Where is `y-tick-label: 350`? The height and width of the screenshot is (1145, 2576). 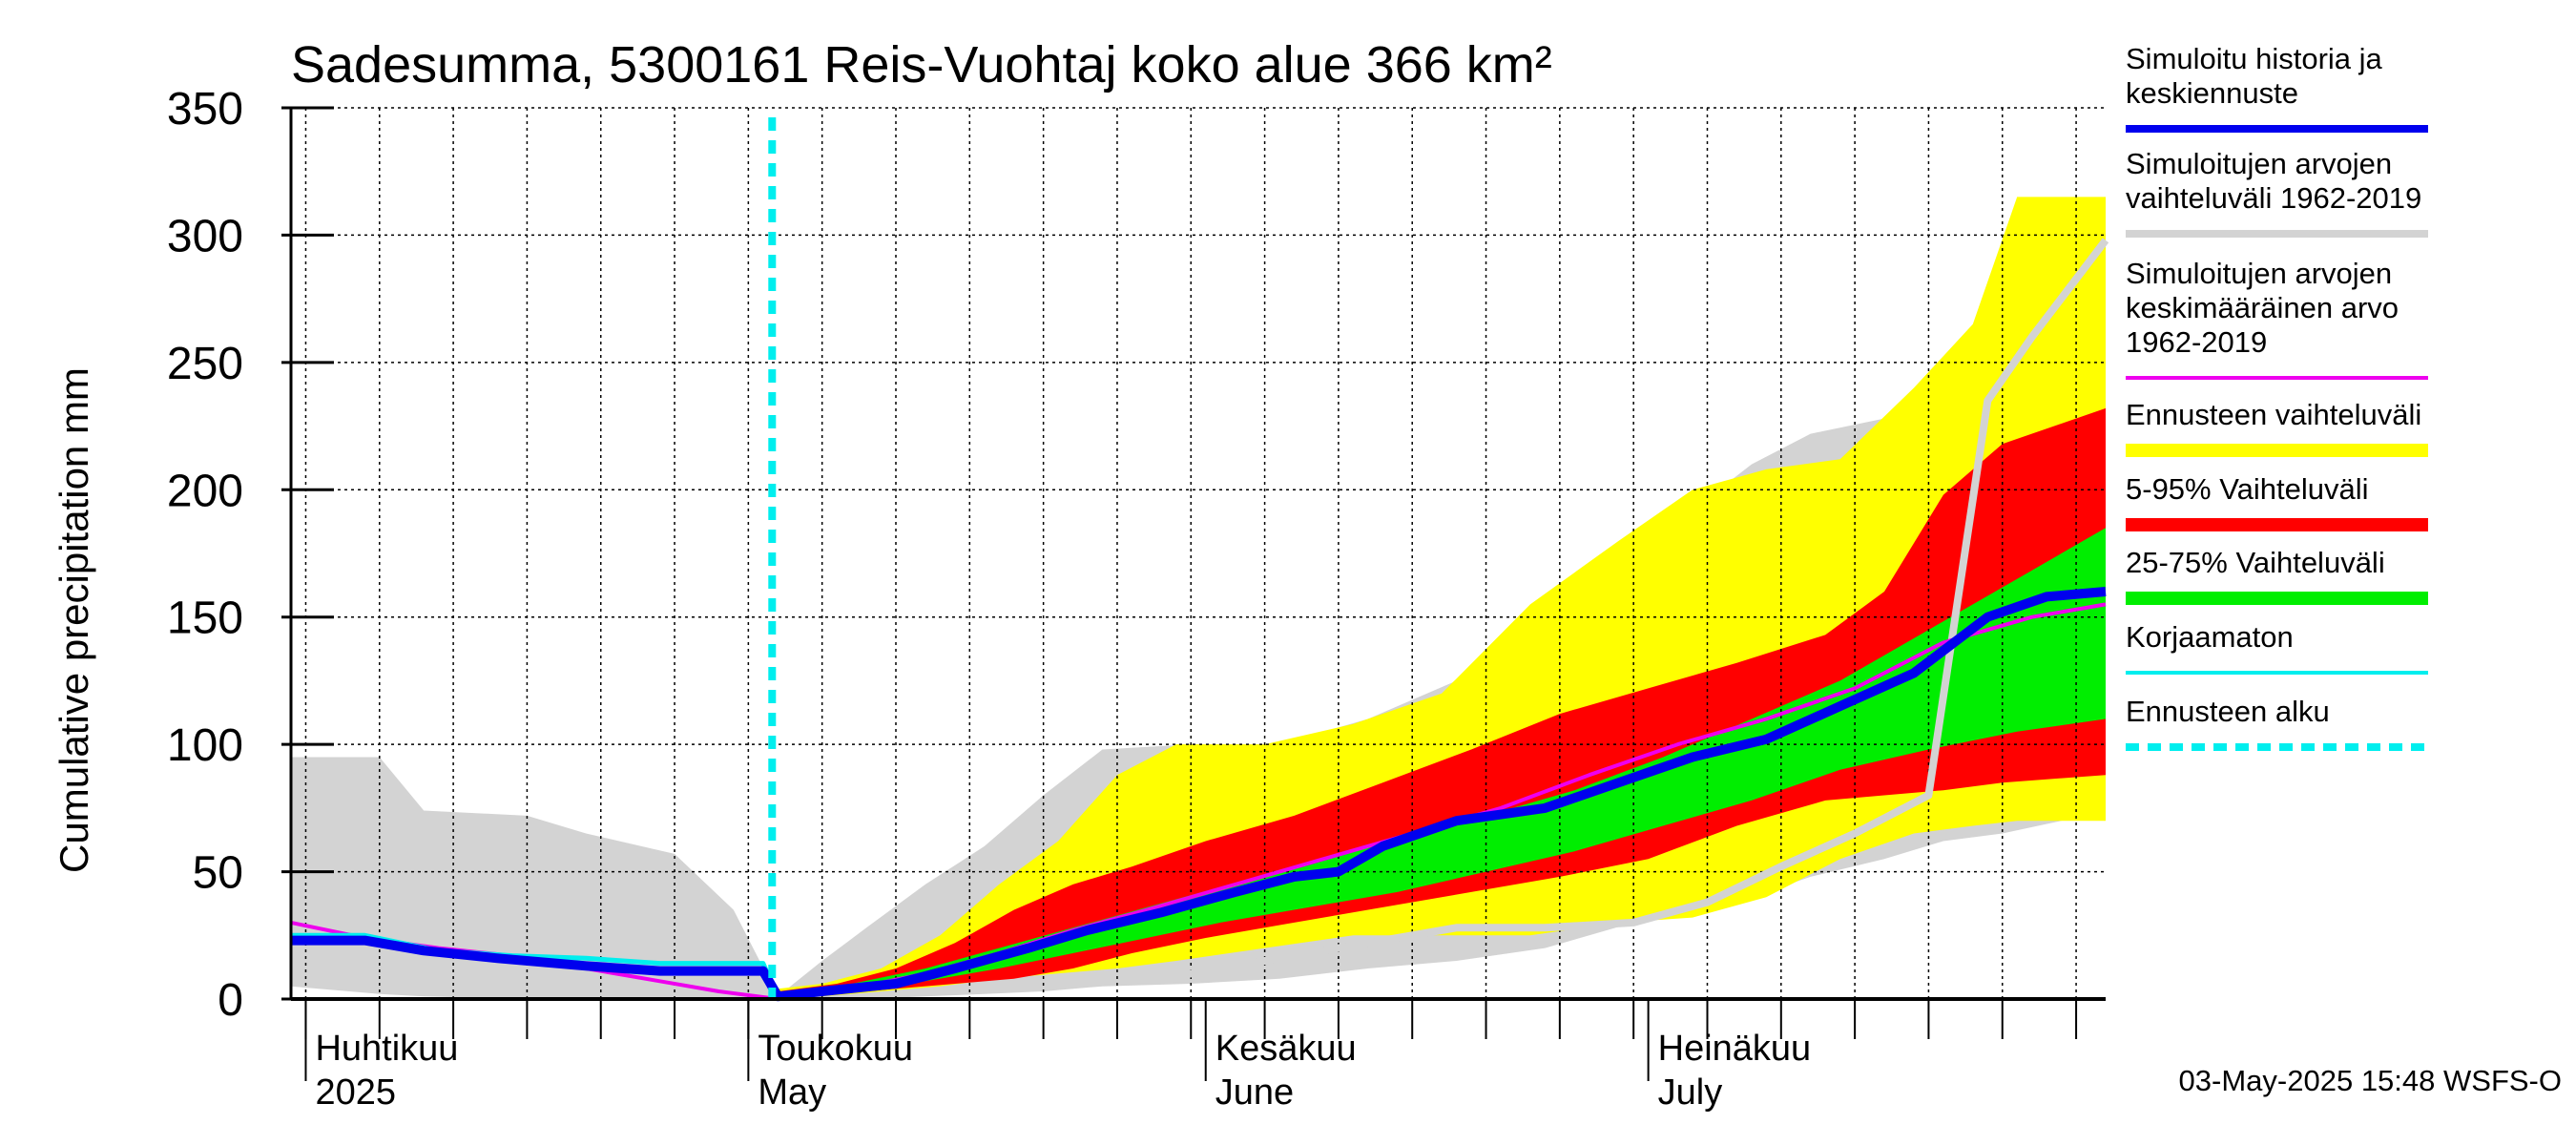
y-tick-label: 350 is located at coordinates (205, 109).